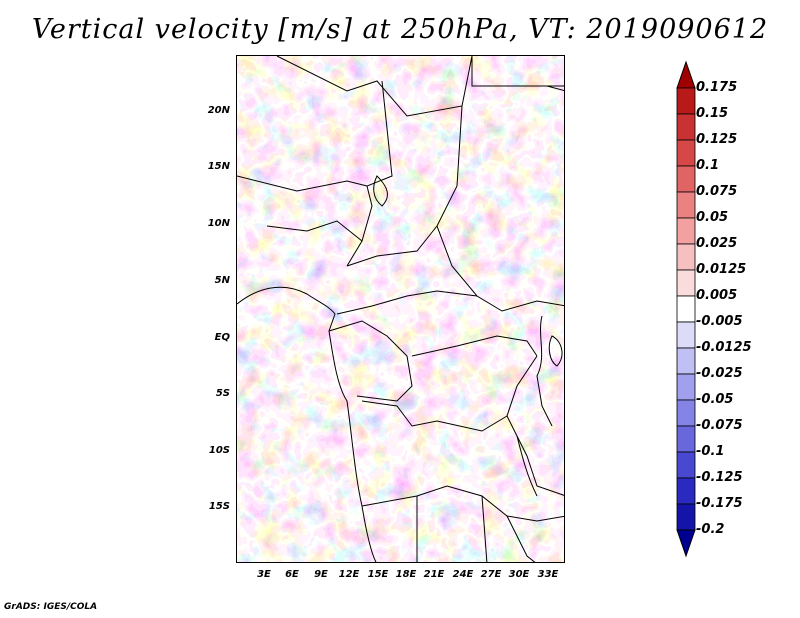  I want to click on lon-tick-label: 27E, so click(491, 574).